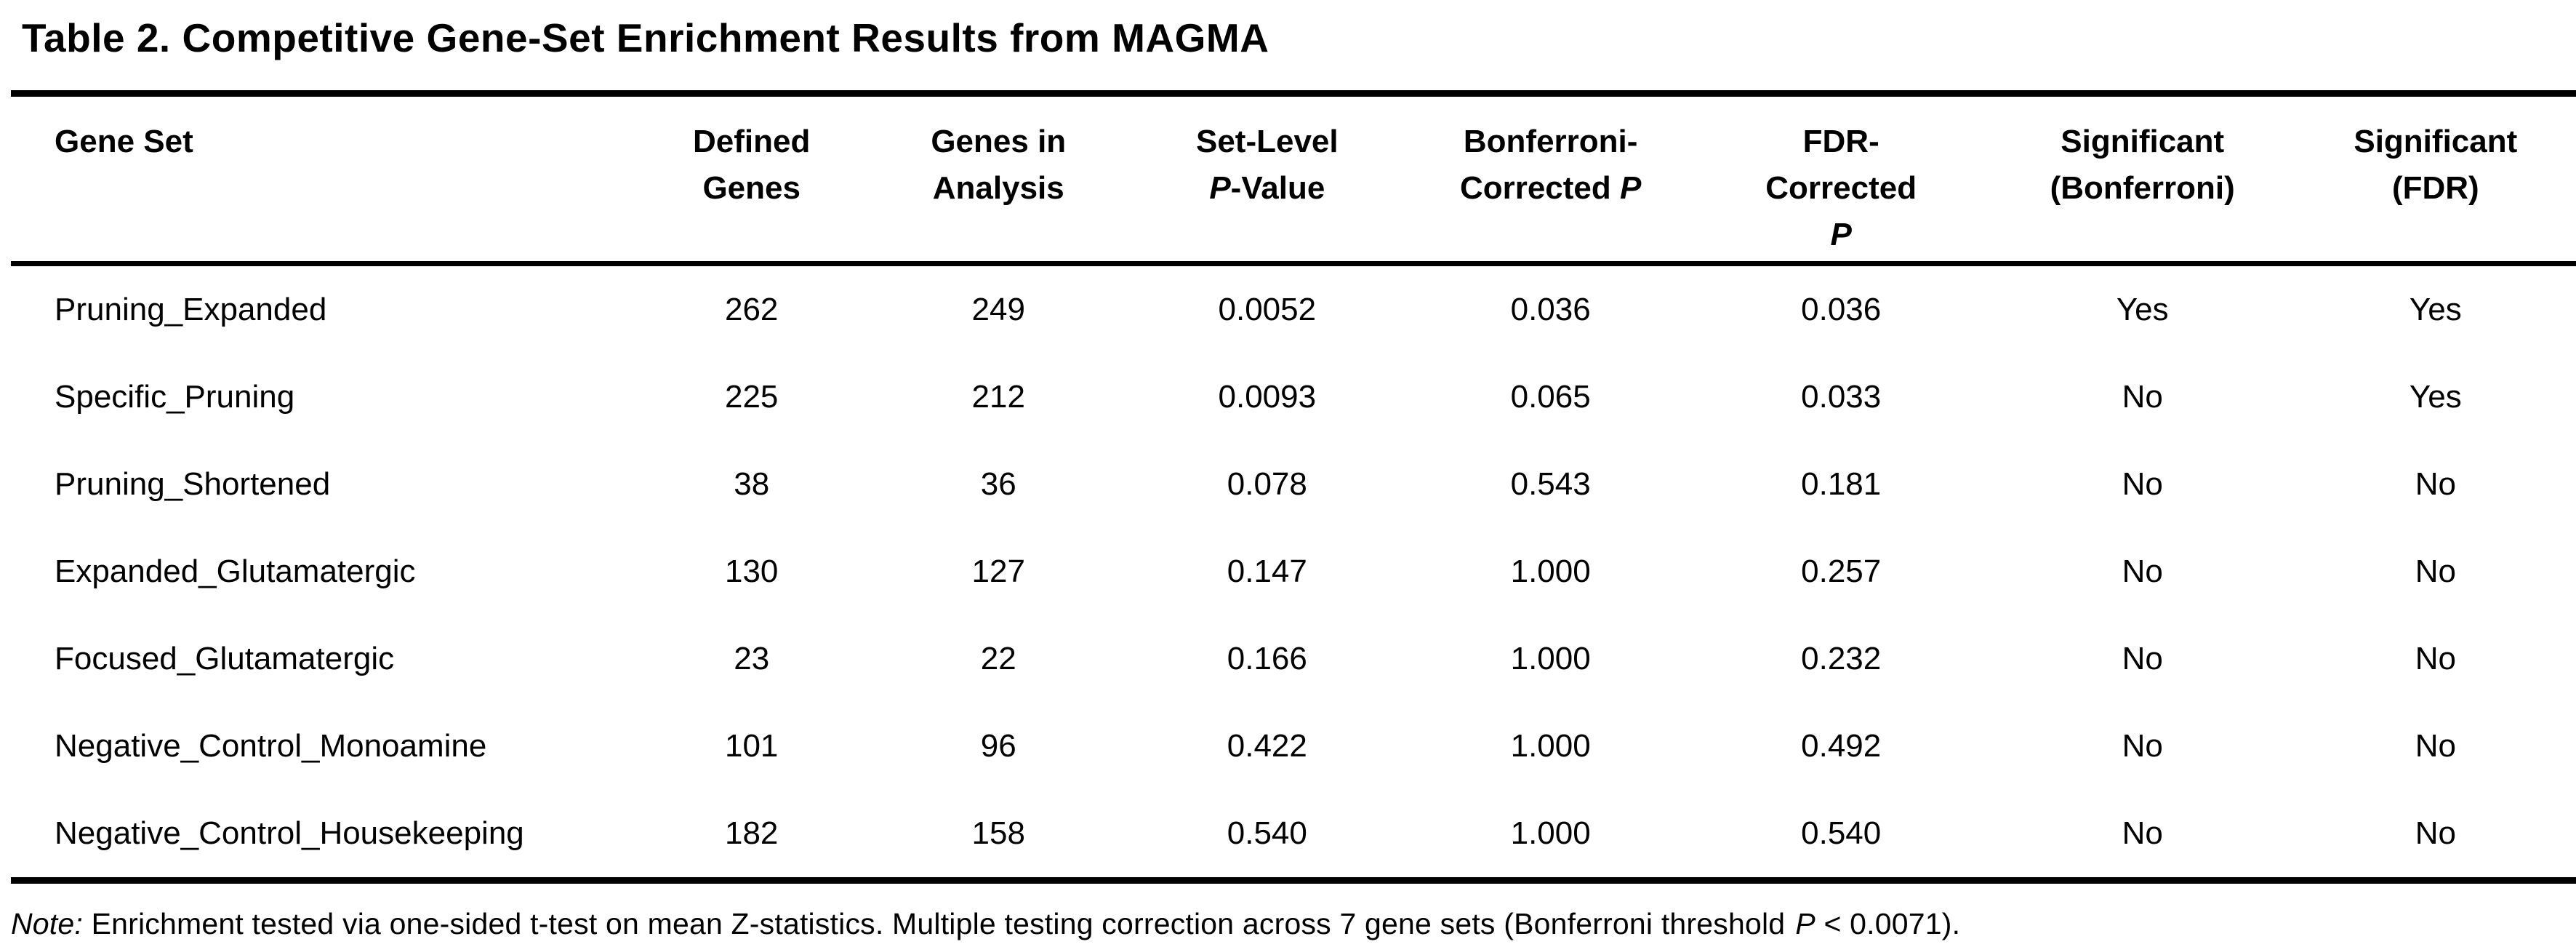  I want to click on fdr-p-cell: 0.036, so click(1841, 309).